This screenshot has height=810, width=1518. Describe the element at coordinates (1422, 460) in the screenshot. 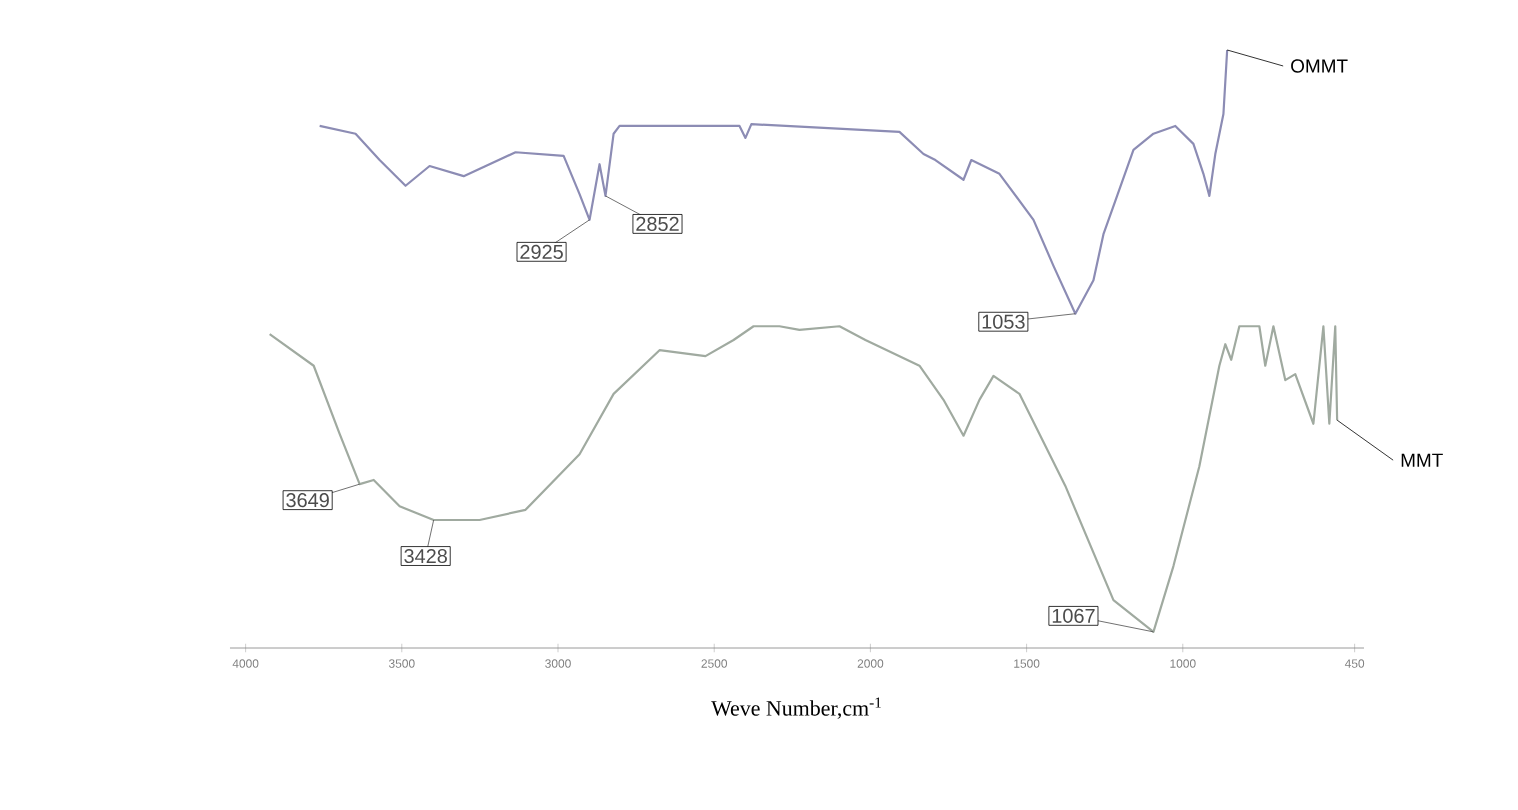

I see `text: MMT` at that location.